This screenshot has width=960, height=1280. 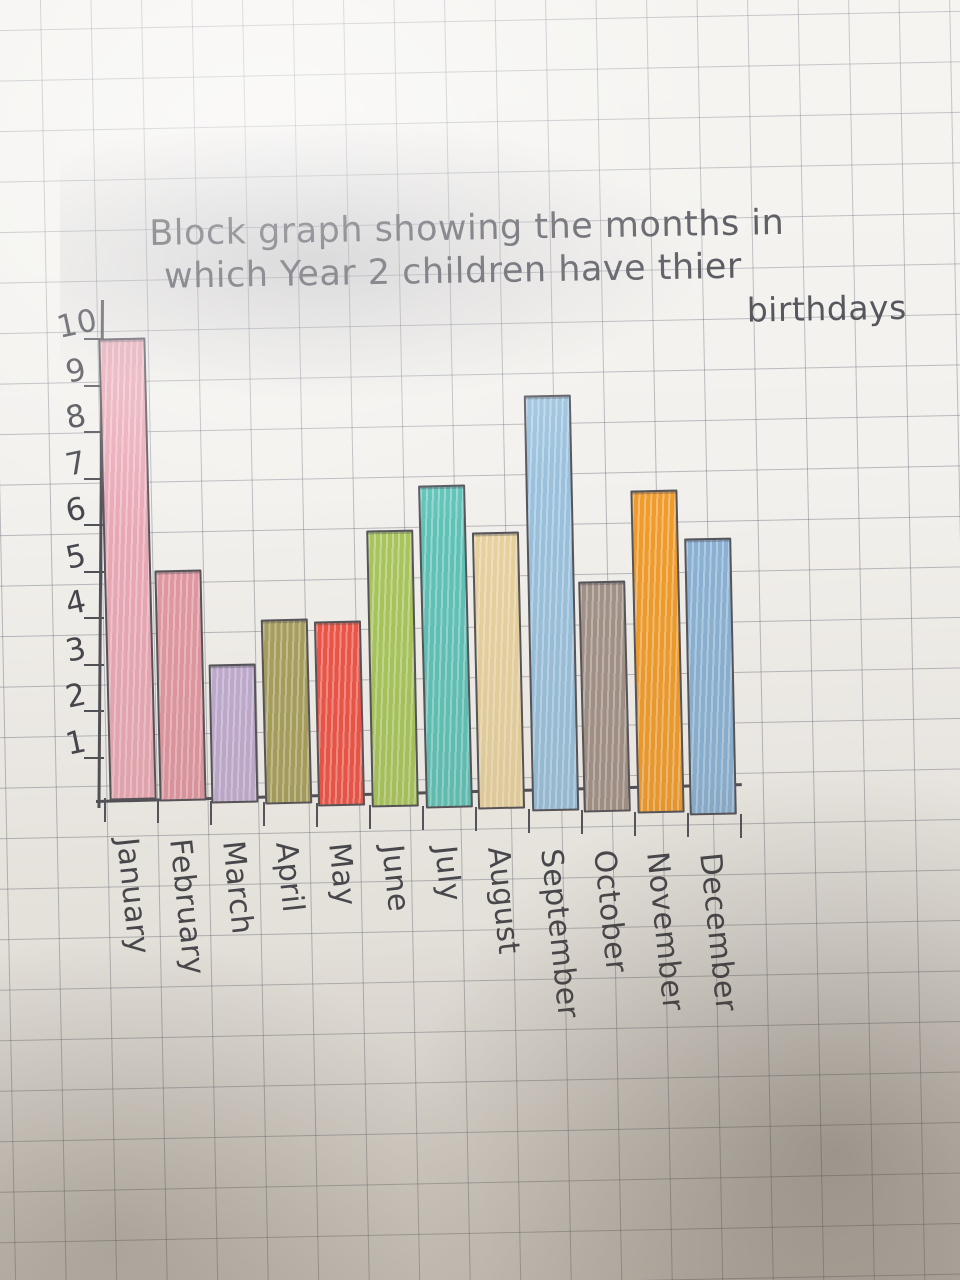 What do you see at coordinates (76, 463) in the screenshot?
I see `y-axis-label-7: 7` at bounding box center [76, 463].